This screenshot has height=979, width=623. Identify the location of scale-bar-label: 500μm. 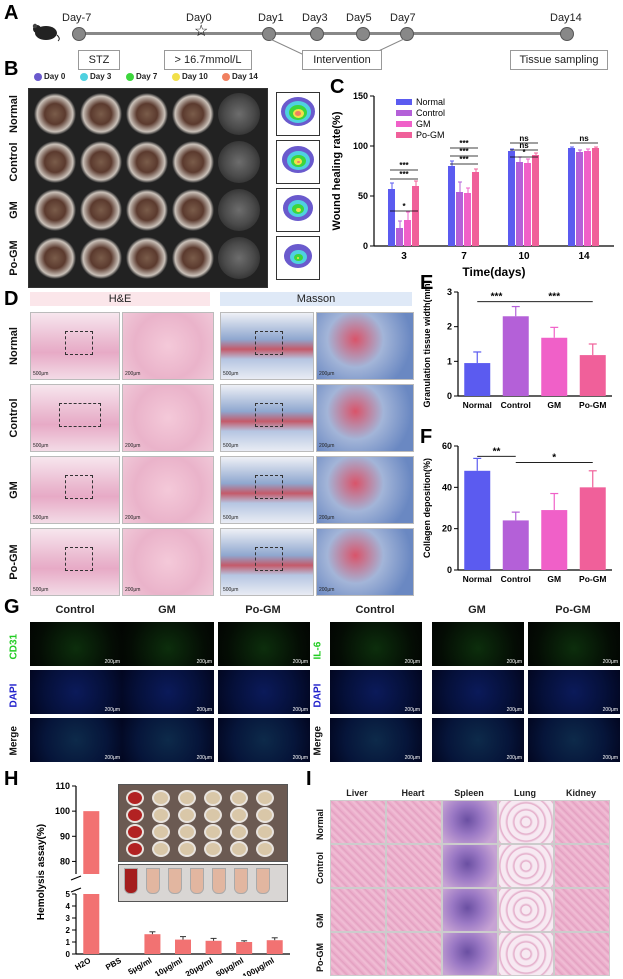
(41, 590).